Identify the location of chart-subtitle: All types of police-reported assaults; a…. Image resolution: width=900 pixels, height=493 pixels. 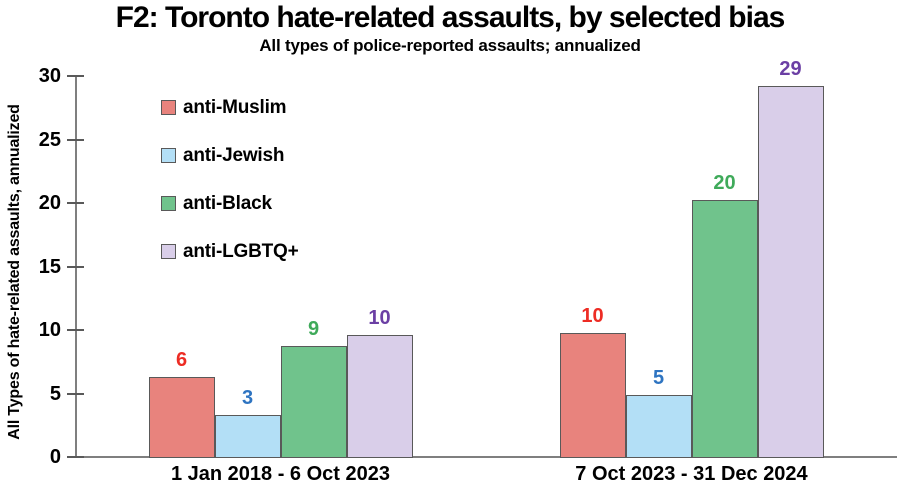
(450, 45).